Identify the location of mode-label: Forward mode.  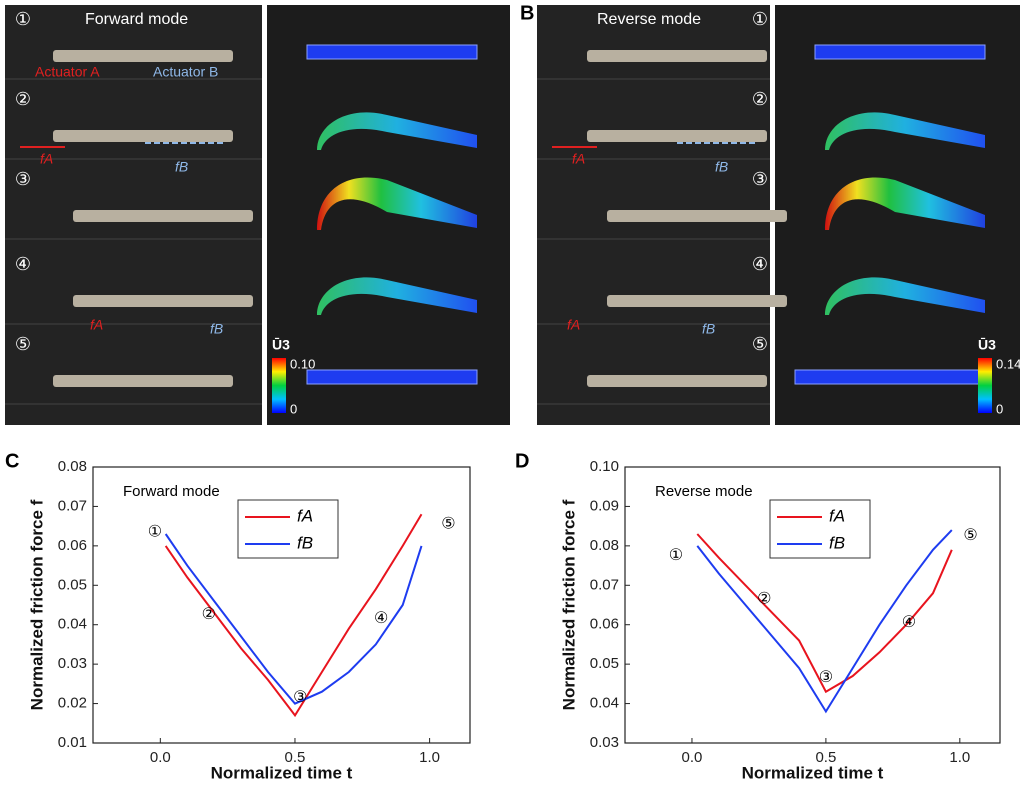
(136, 19).